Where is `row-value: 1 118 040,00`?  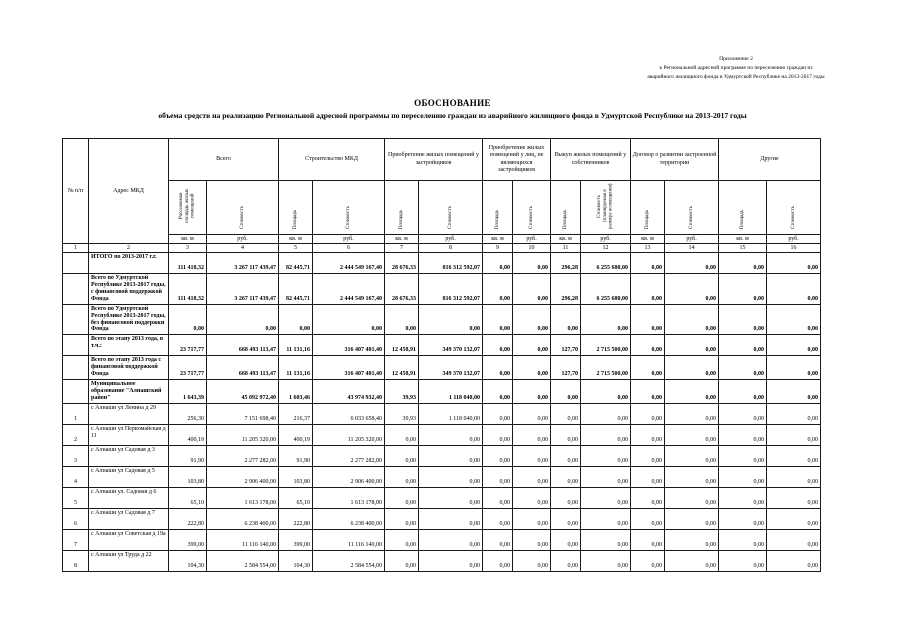 row-value: 1 118 040,00 is located at coordinates (451, 413).